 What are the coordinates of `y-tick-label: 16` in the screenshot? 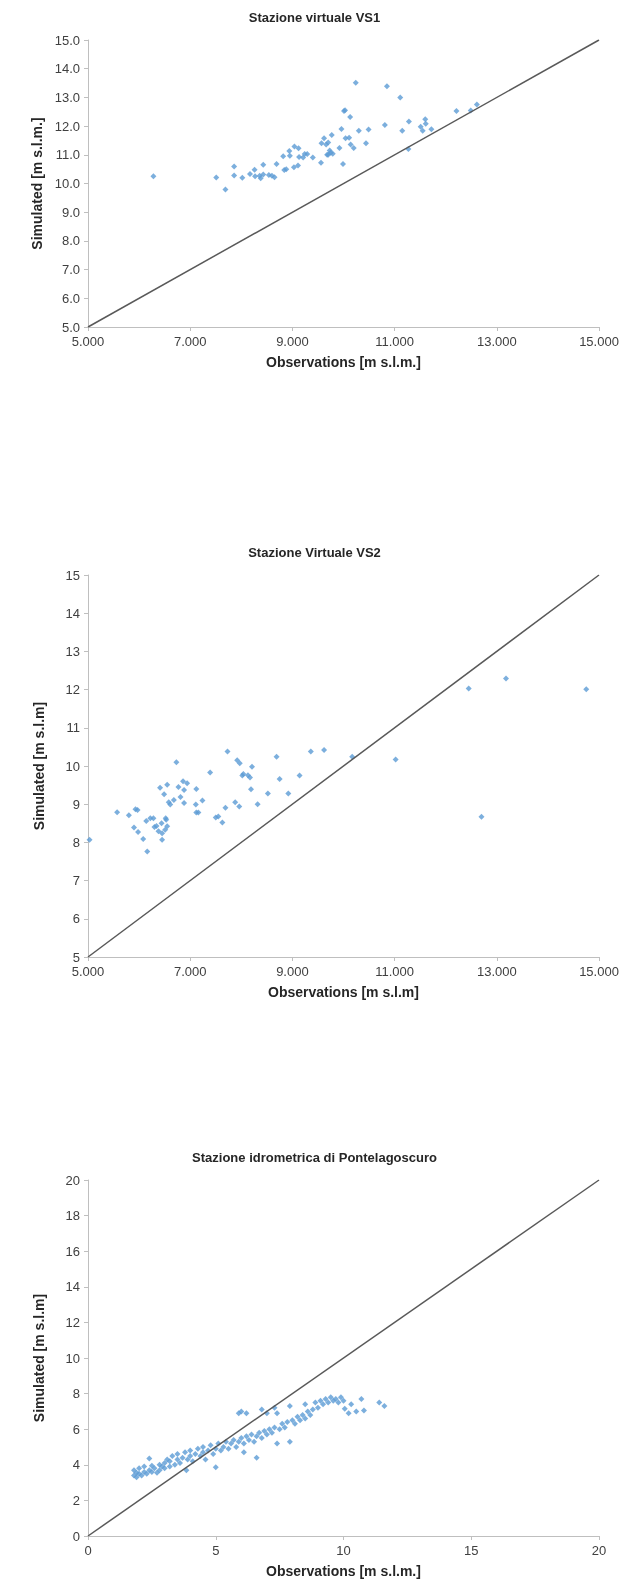 It's located at (72, 1251).